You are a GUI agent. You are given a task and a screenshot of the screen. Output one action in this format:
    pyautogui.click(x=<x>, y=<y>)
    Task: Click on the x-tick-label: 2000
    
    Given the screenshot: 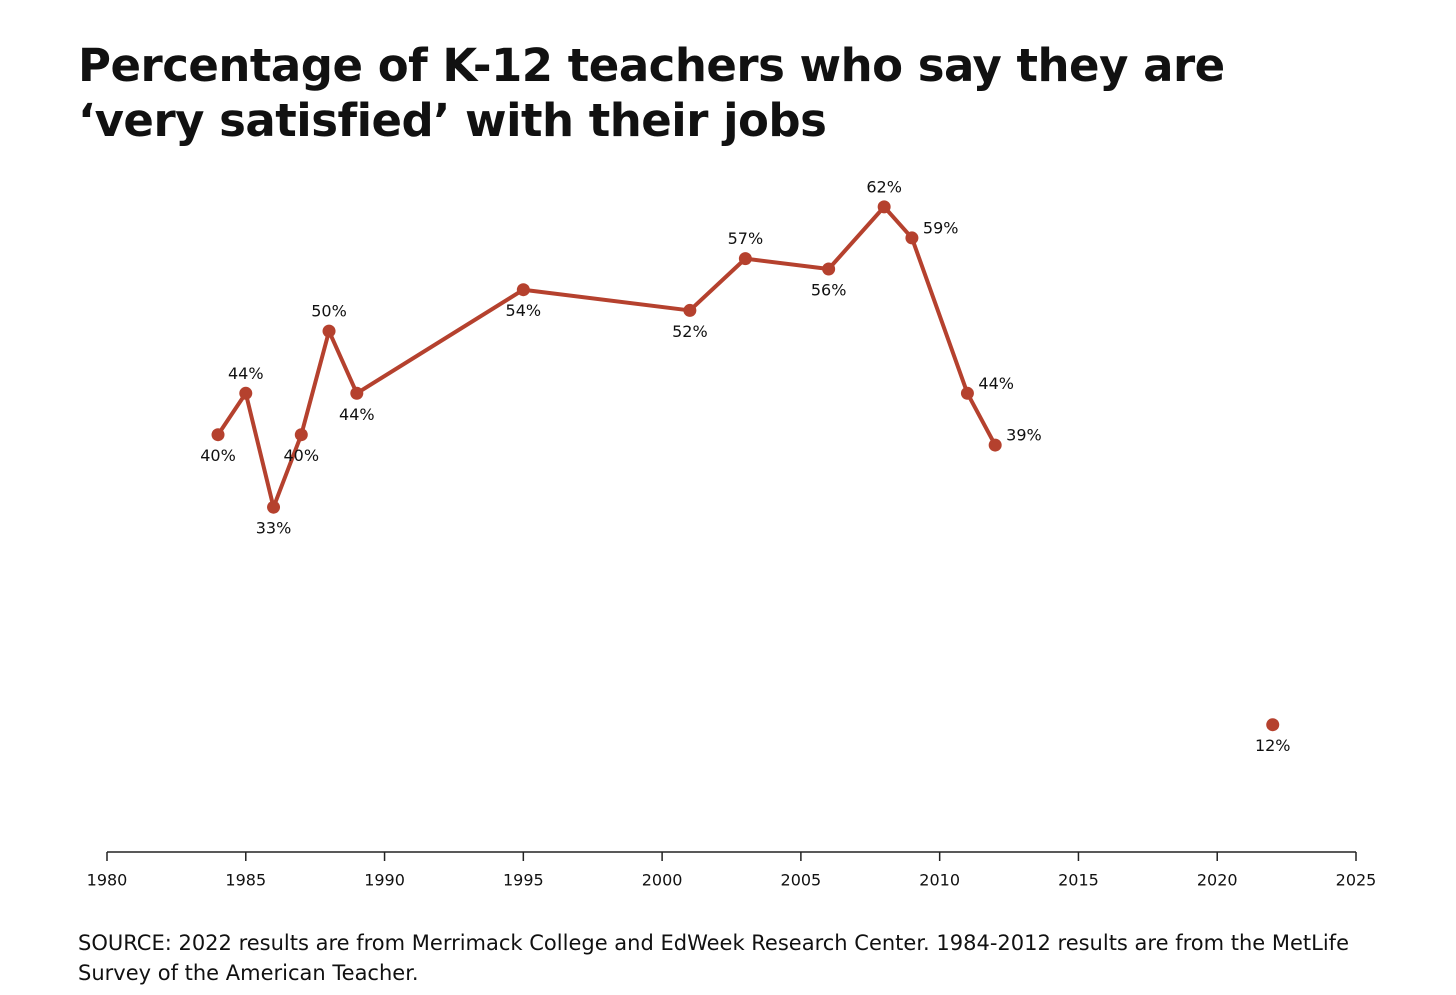 What is the action you would take?
    pyautogui.click(x=662, y=880)
    